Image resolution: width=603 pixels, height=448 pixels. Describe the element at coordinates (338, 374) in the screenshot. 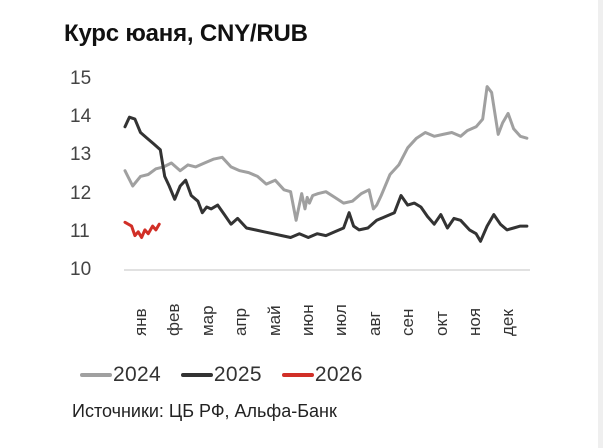

I see `legend-label-2026: 2026` at that location.